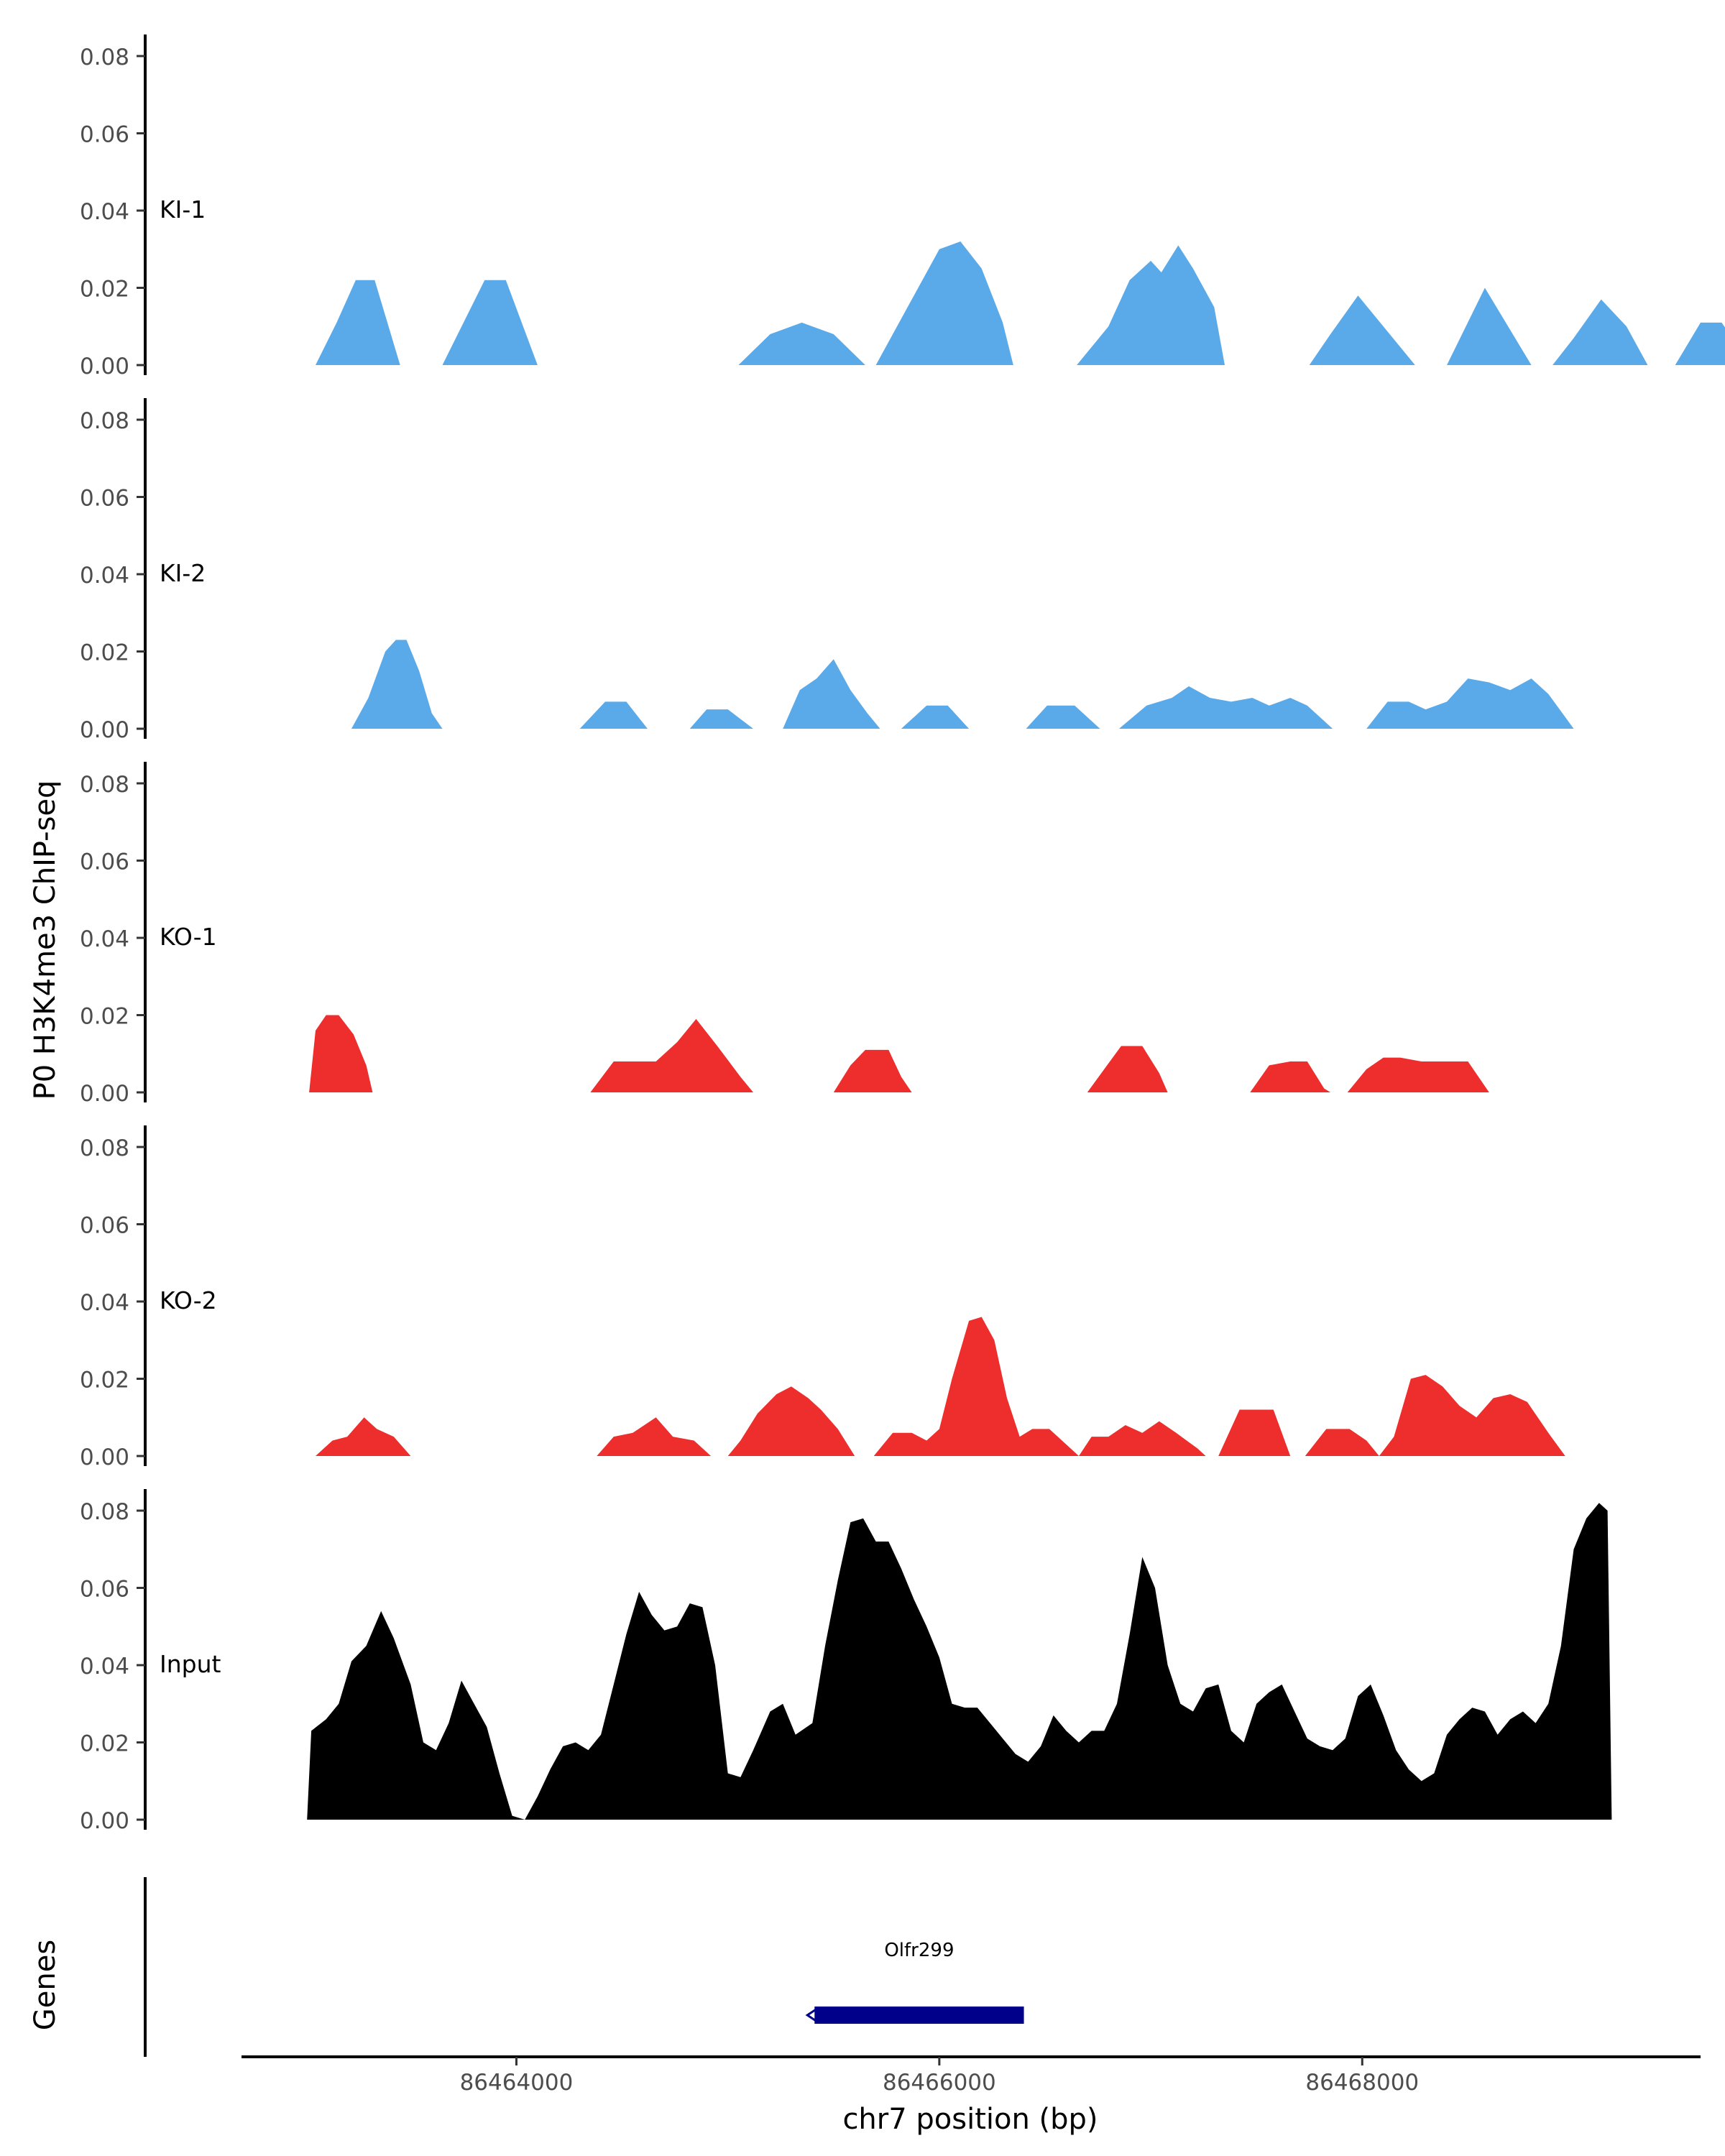 Image resolution: width=1725 pixels, height=2156 pixels. I want to click on x-tick-label: 86466000, so click(939, 2083).